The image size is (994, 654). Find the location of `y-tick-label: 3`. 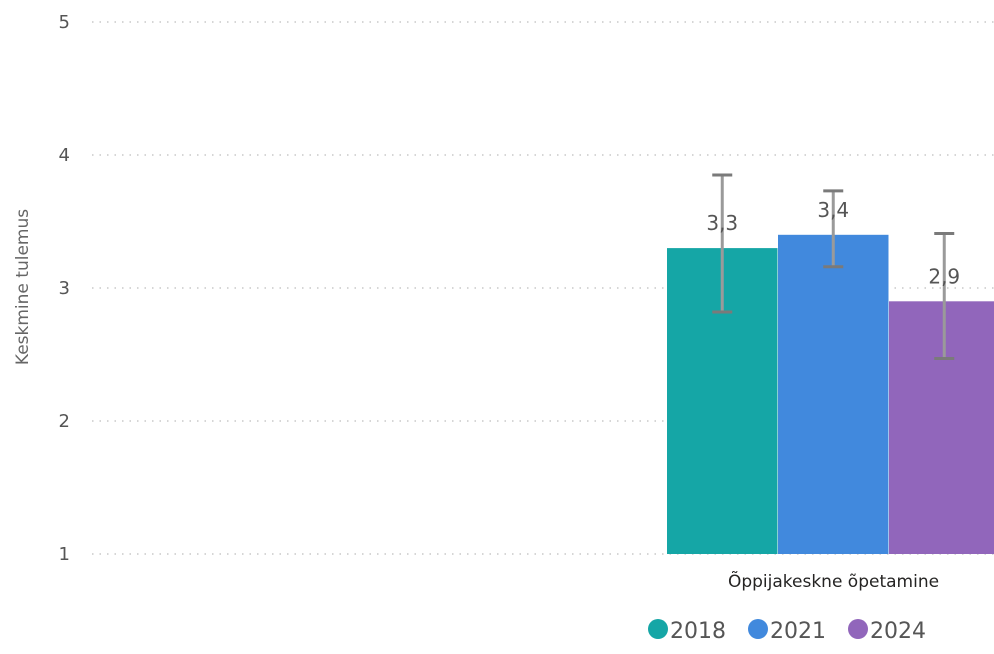

y-tick-label: 3 is located at coordinates (64, 288).